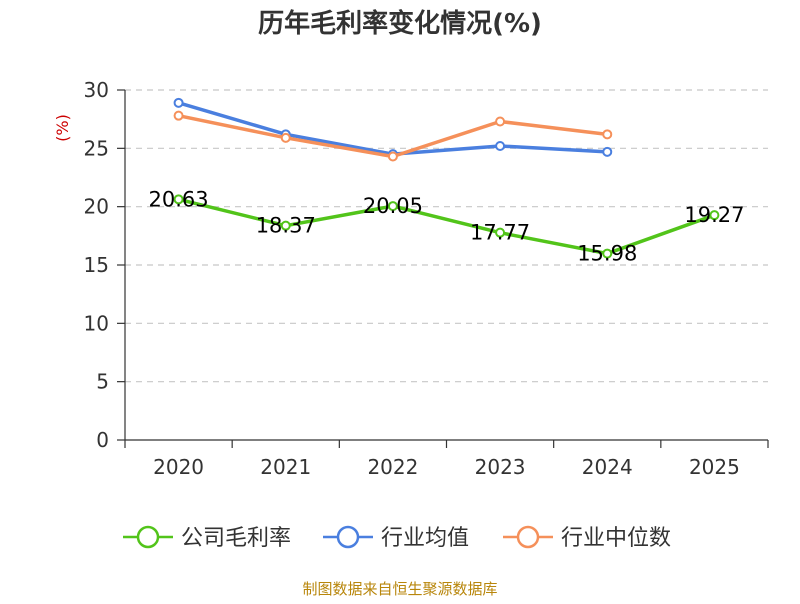 This screenshot has height=604, width=800. What do you see at coordinates (102, 440) in the screenshot?
I see `y-tick-label: 0` at bounding box center [102, 440].